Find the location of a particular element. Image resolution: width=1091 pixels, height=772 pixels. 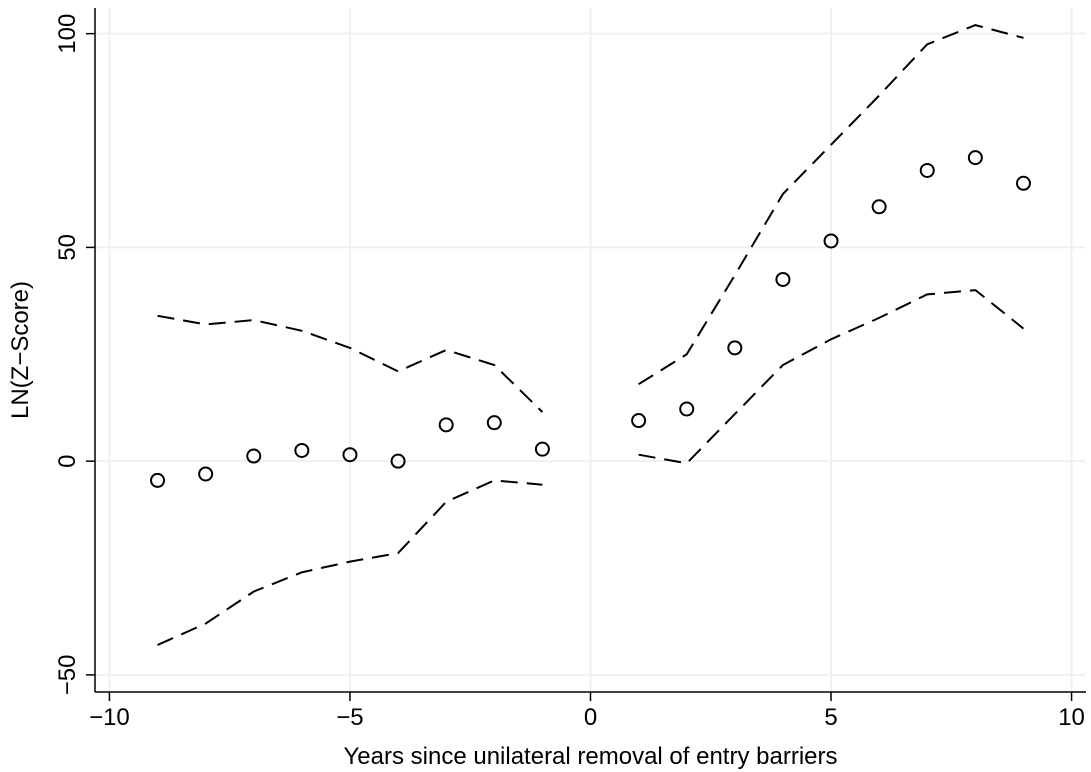

y-axis-title: LN(Z−Score) is located at coordinates (20, 350).